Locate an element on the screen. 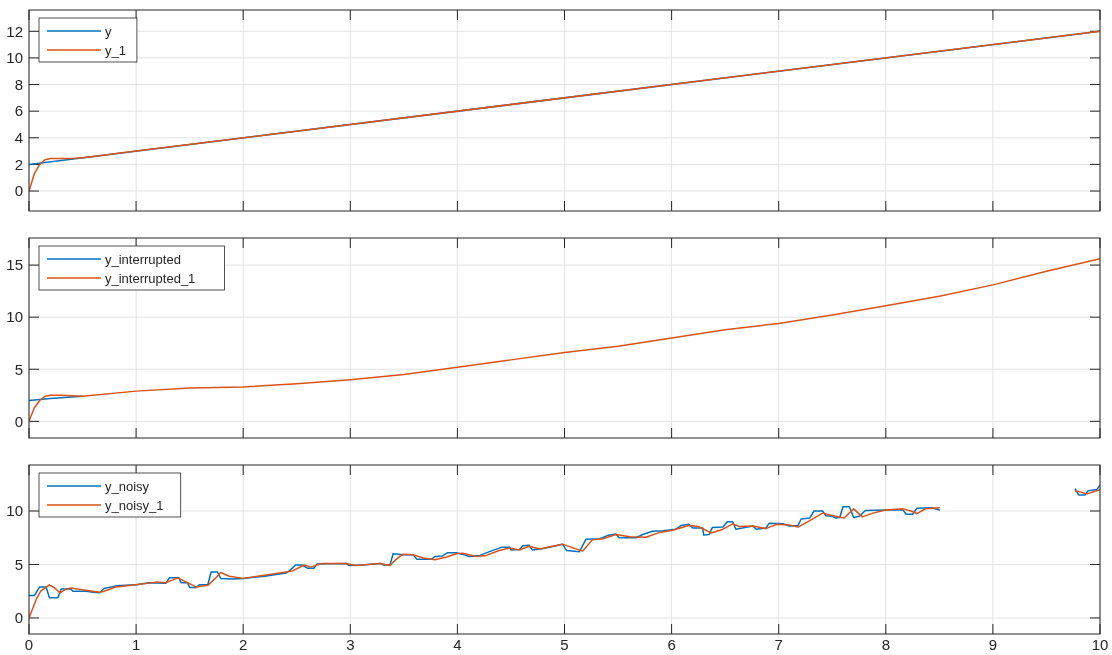  x-tick-label: 10 is located at coordinates (1100, 644).